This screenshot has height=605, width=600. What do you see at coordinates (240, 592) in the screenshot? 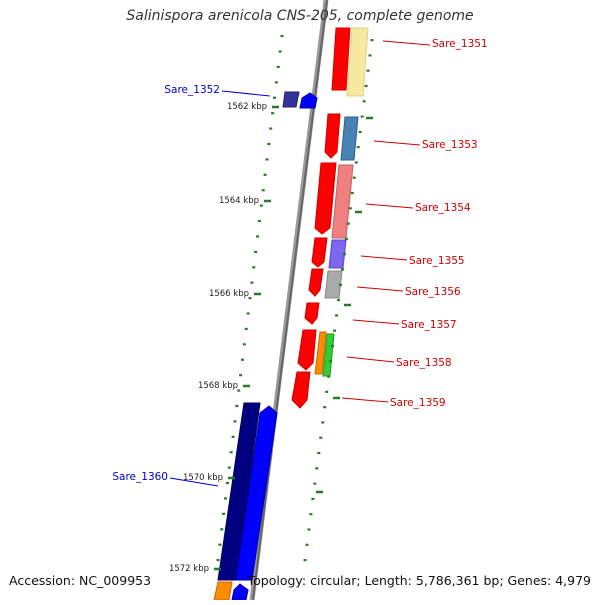
I see `gene-partial-blue` at bounding box center [240, 592].